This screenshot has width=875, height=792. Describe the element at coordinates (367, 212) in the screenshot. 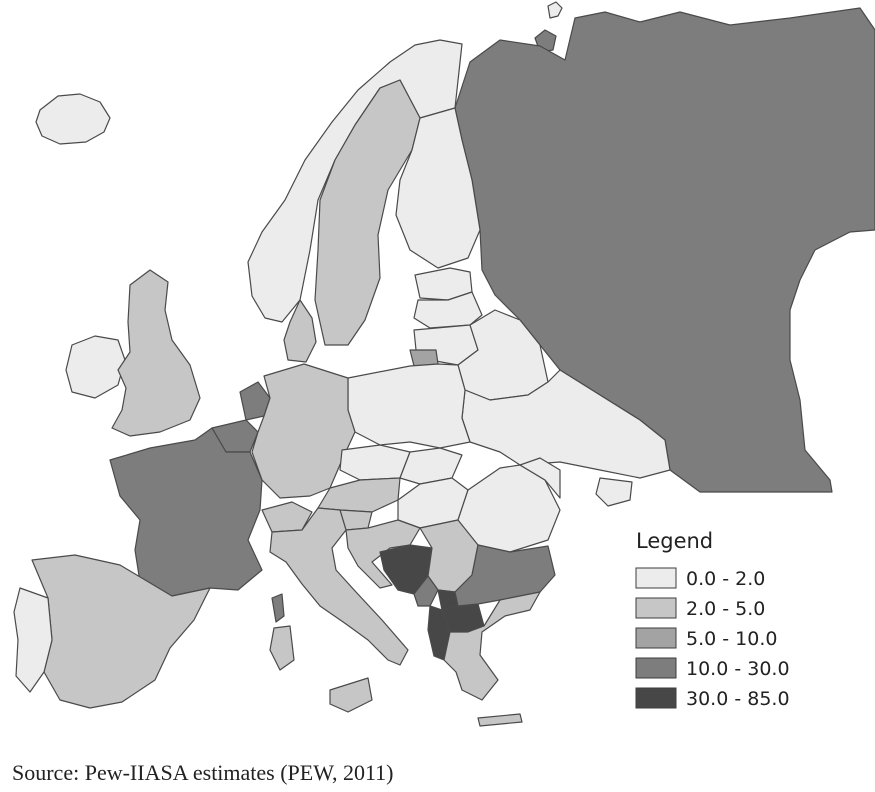

I see `region-sweden` at that location.